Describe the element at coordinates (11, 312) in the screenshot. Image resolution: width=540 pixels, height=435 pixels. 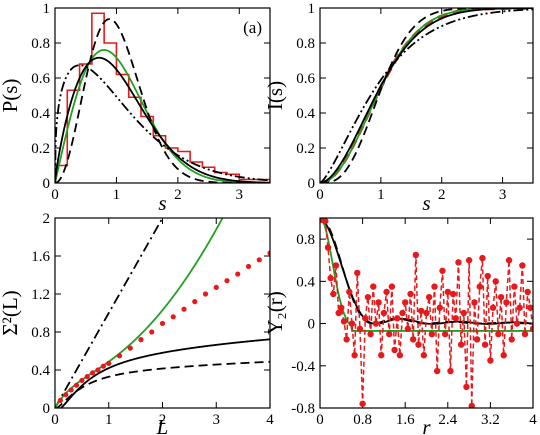
I see `y-axis-label: Σ²(L)` at that location.